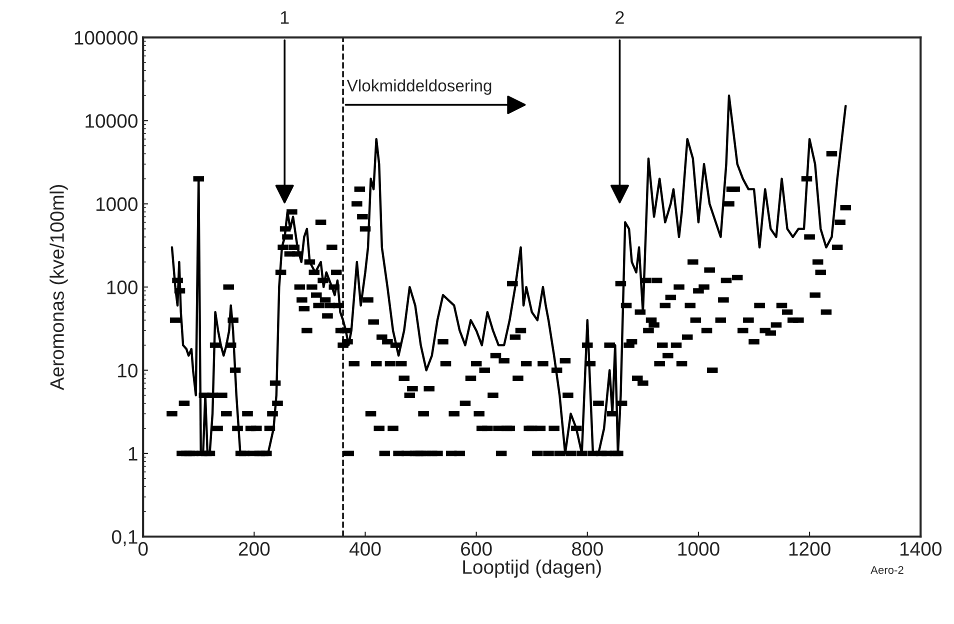  I want to click on x-tick-label: 200, so click(254, 549).